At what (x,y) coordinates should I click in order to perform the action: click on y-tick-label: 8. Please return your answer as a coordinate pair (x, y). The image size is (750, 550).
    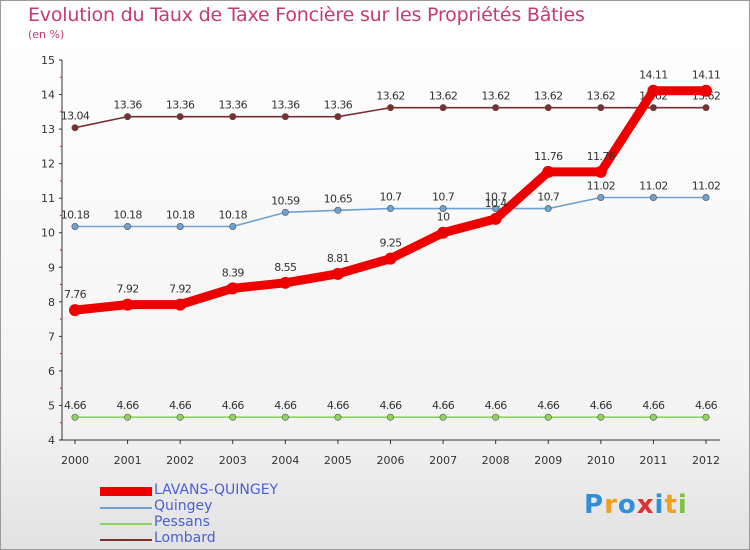
    Looking at the image, I should click on (51, 302).